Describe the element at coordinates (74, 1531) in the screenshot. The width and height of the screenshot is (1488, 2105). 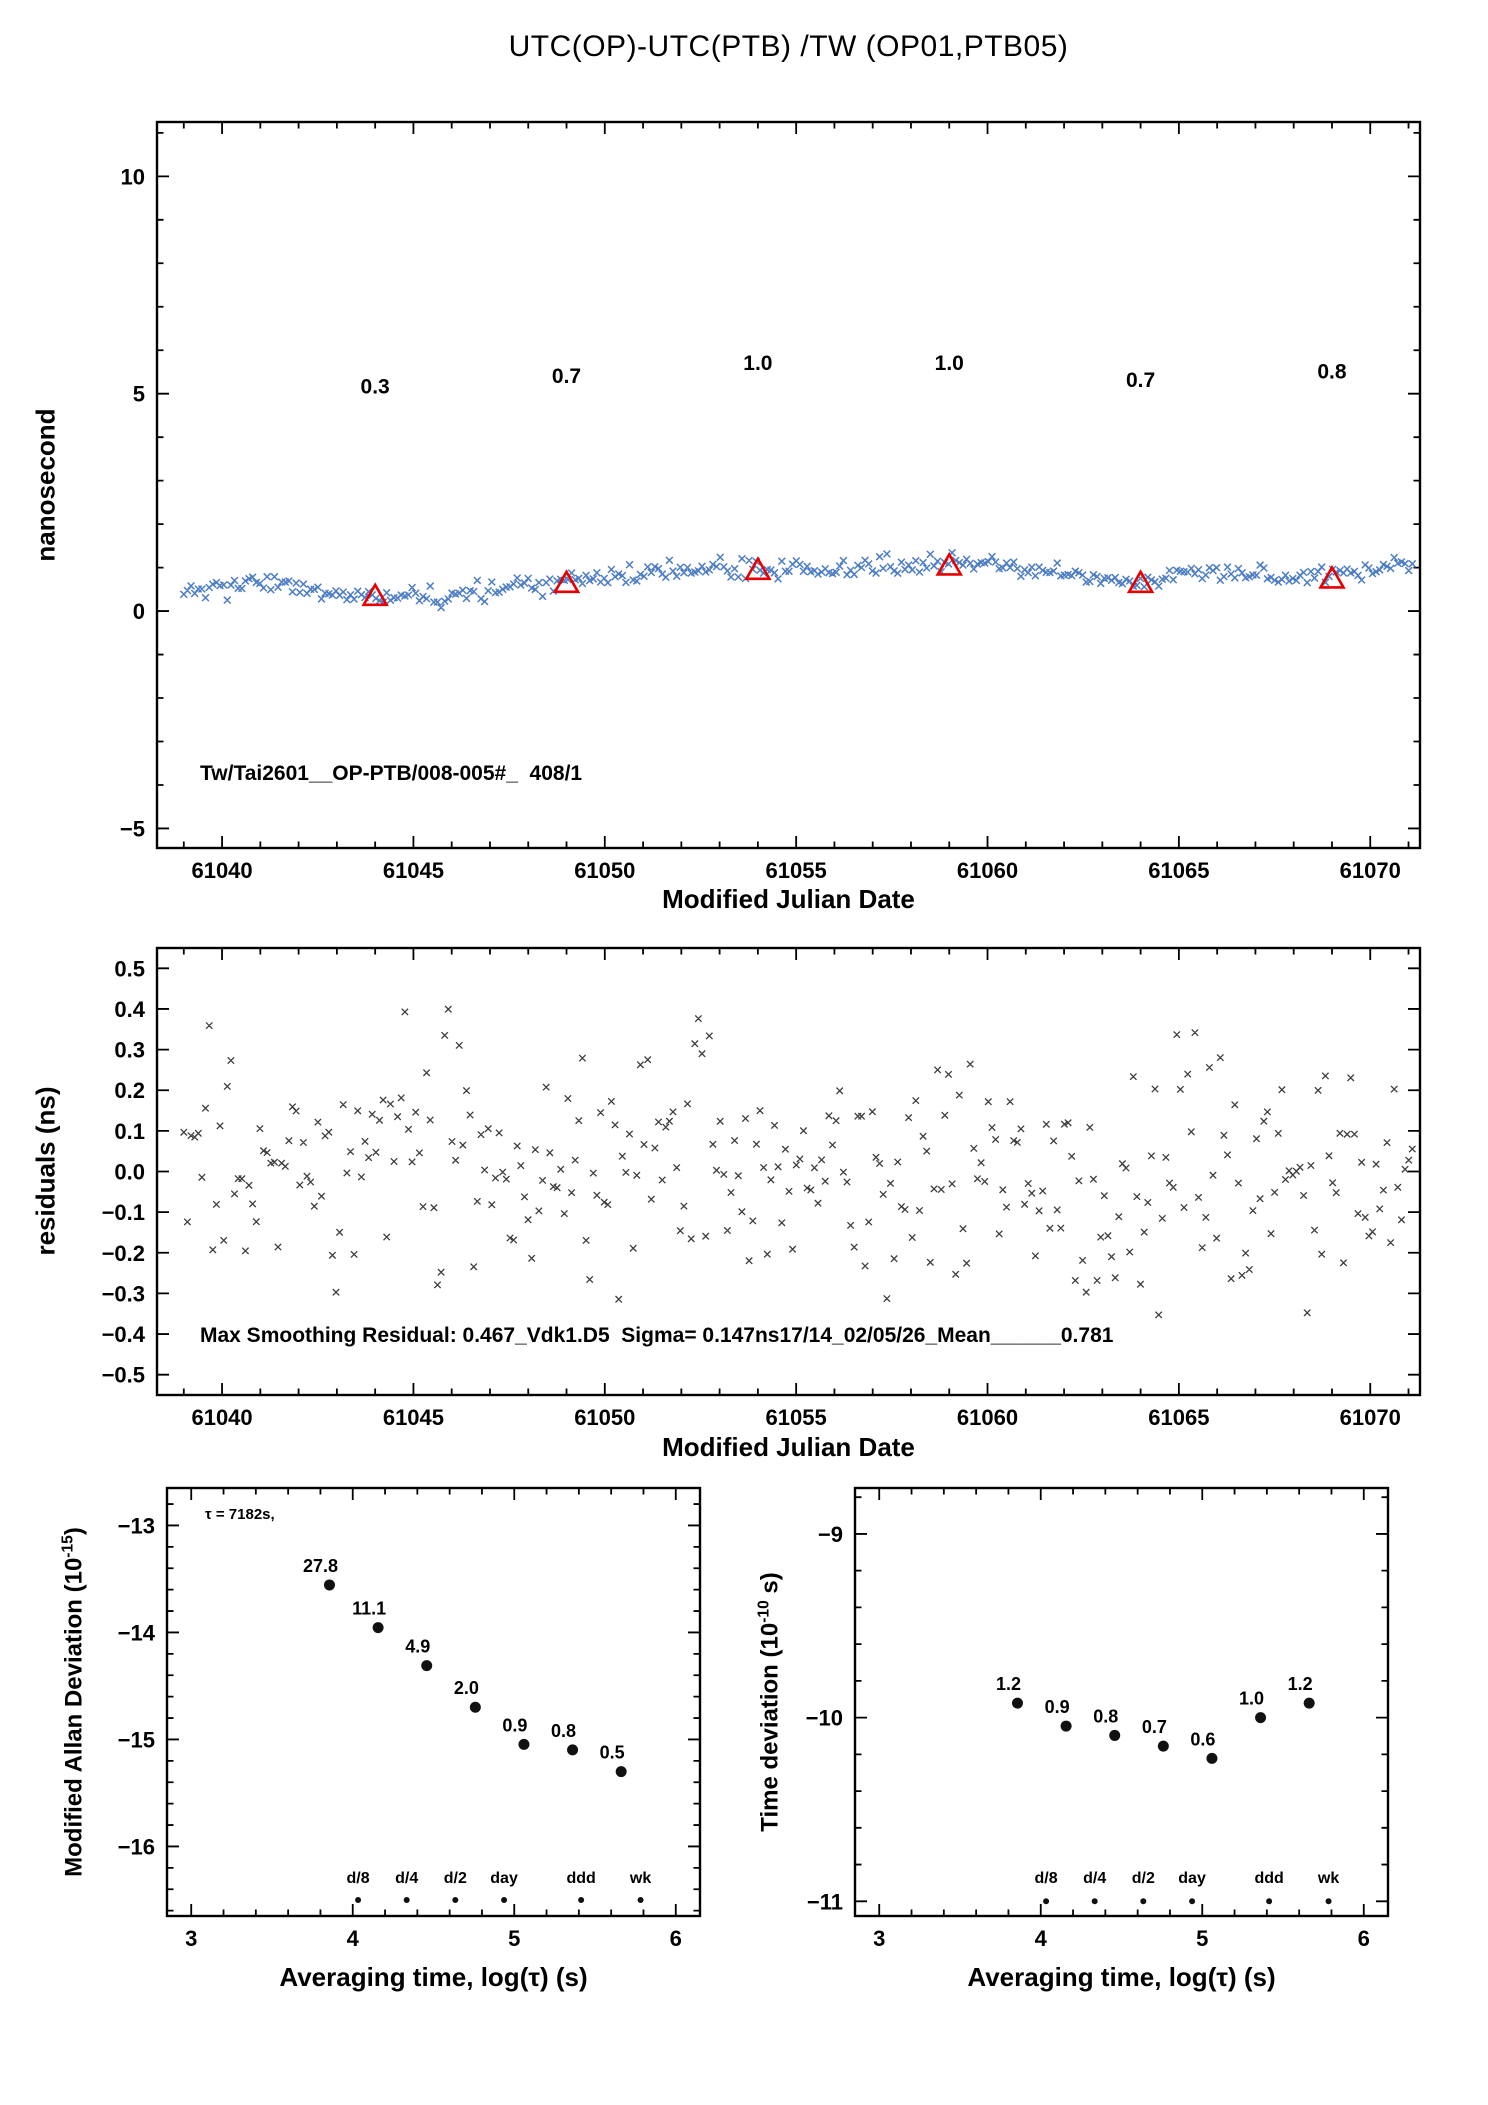
I see `mdev-ylabel-post: )` at that location.